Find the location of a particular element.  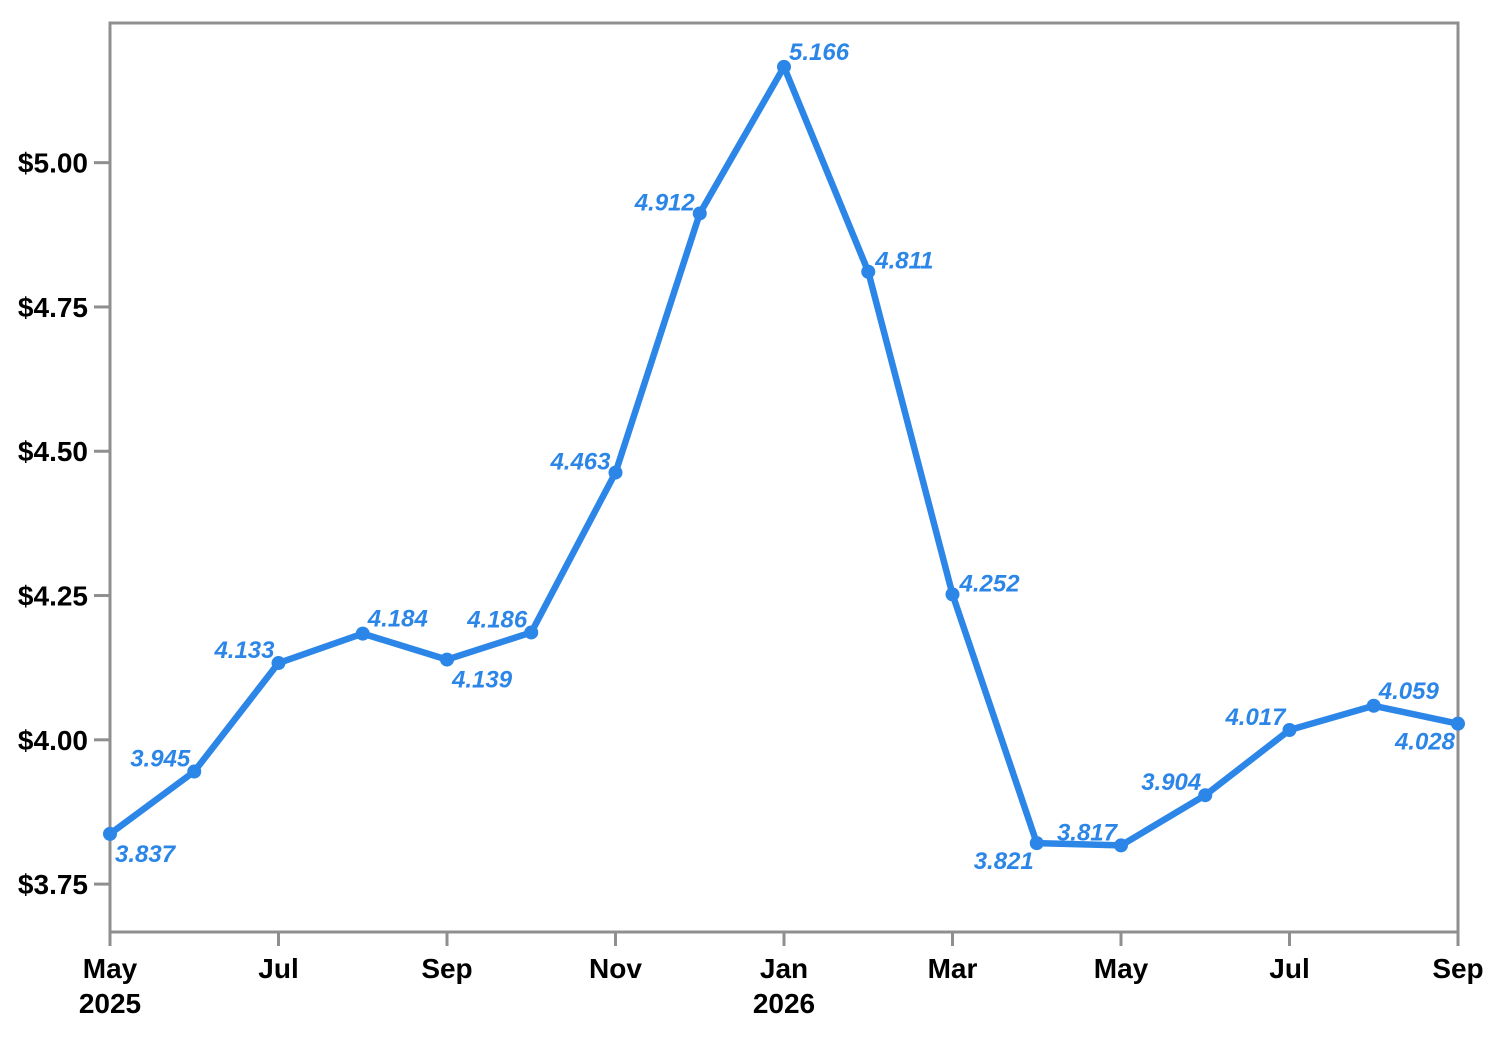

x-tick-year-label: 2026 is located at coordinates (784, 1003).